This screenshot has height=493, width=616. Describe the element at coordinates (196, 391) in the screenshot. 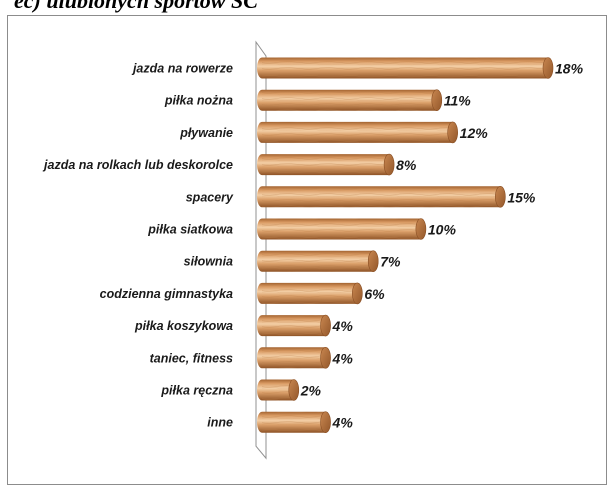

I see `category-label: piłka ręczna` at that location.